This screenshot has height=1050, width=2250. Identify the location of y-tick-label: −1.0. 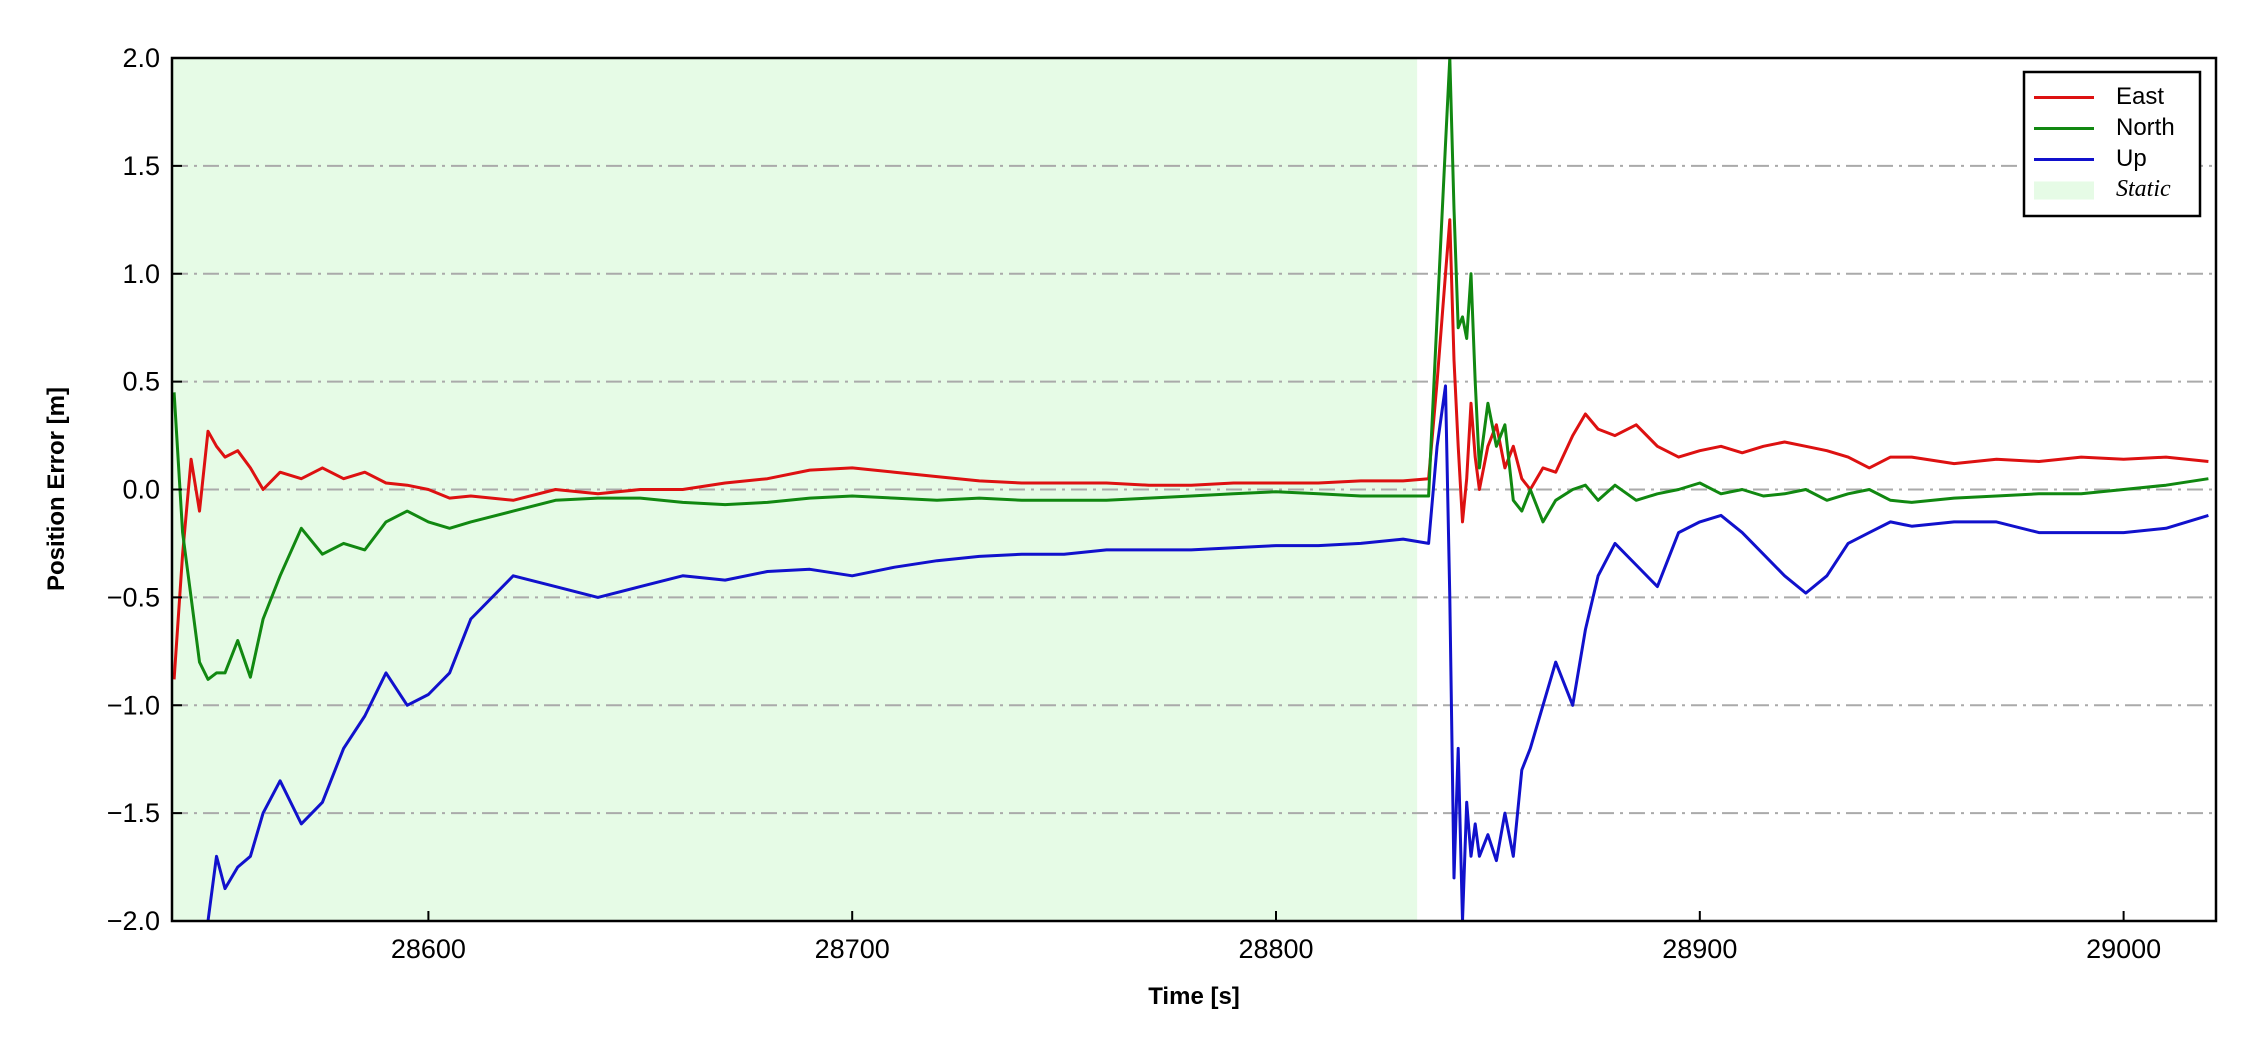
(133, 705).